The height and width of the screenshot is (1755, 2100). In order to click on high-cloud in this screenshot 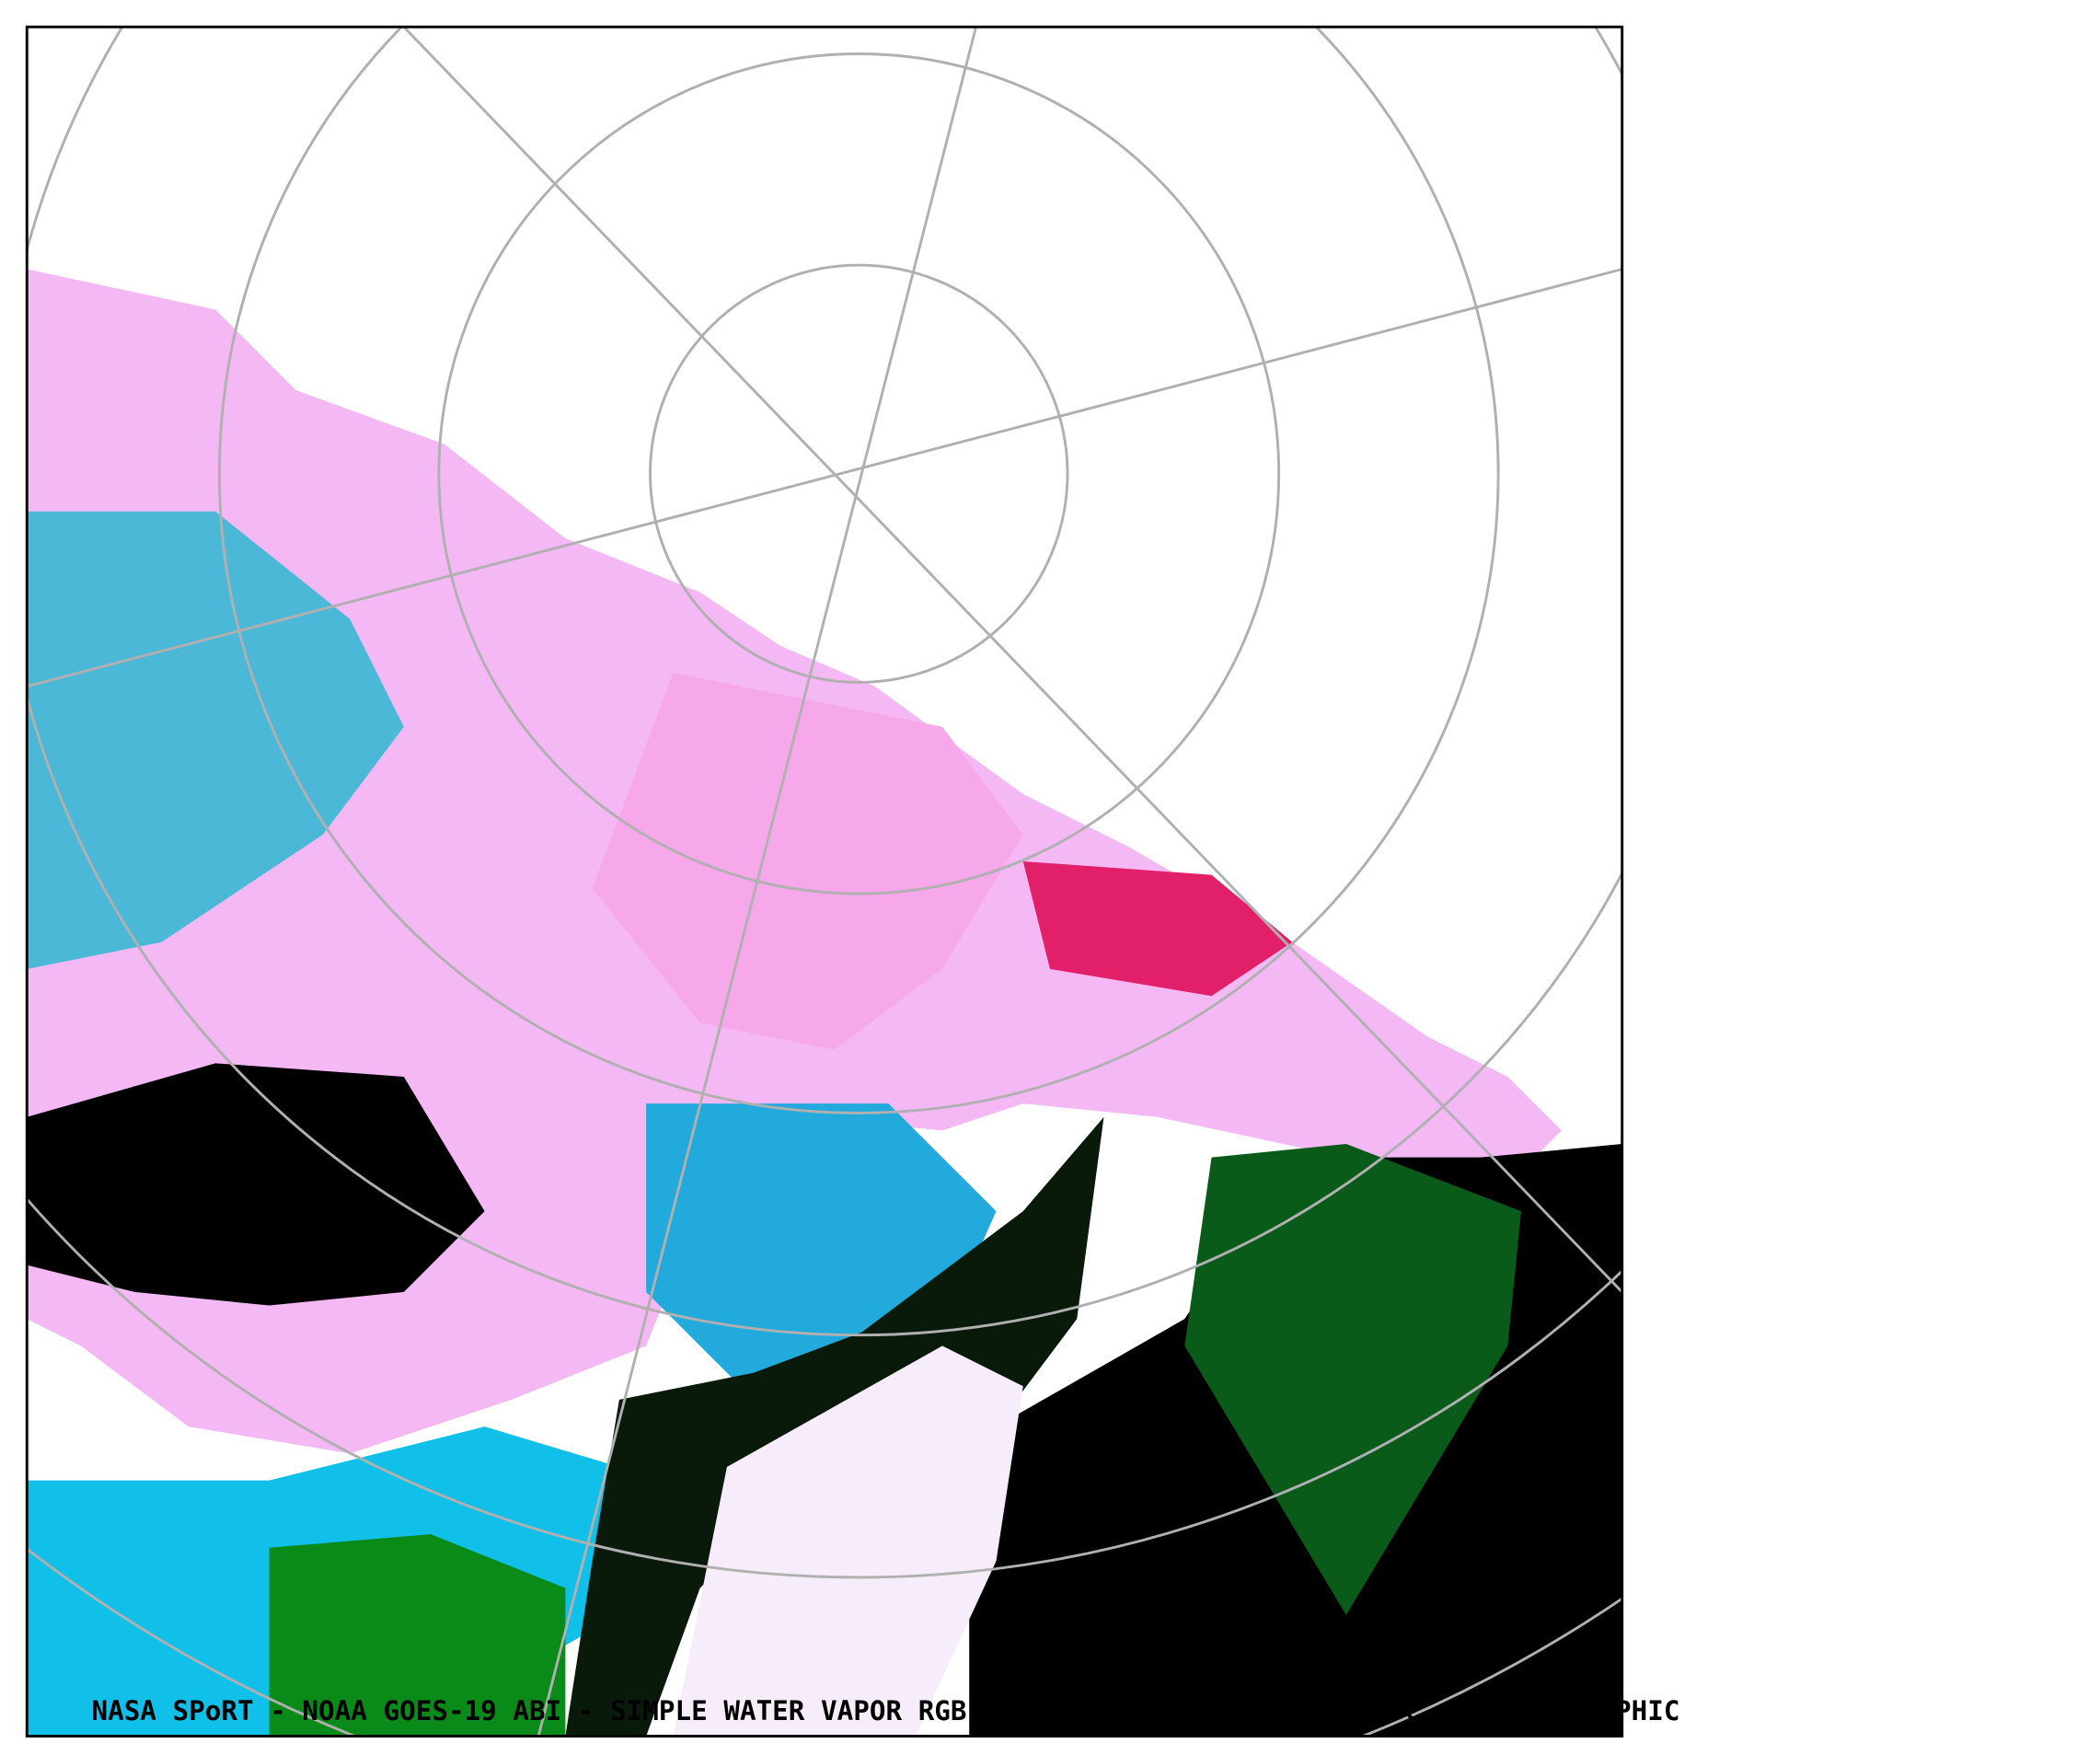, I will do `click(848, 1541)`.